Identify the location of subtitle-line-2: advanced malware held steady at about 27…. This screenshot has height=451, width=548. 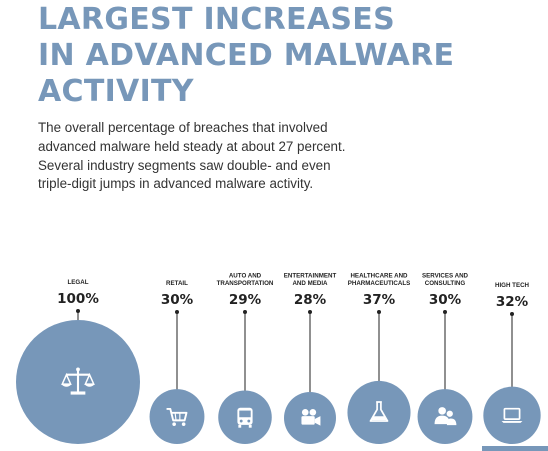
(192, 146).